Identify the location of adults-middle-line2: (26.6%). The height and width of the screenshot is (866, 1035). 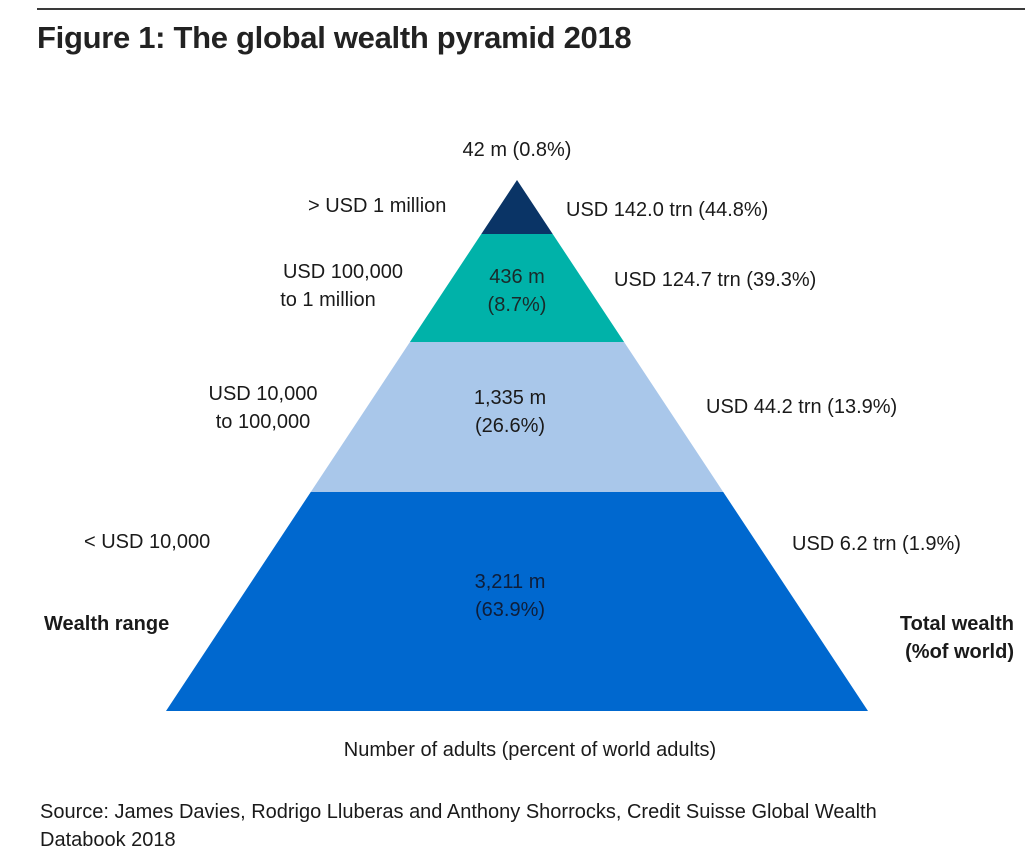
(510, 426).